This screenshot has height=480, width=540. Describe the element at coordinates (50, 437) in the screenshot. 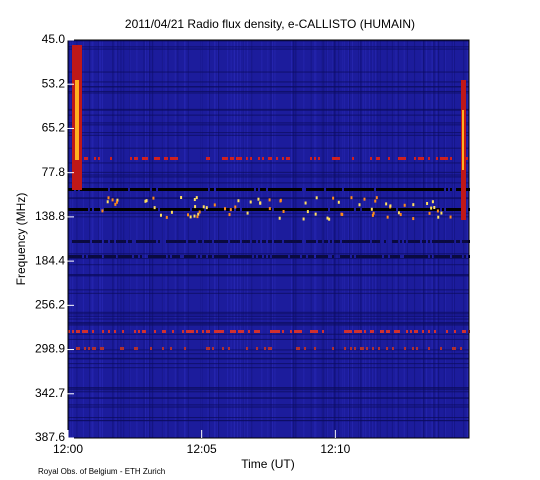

I see `y-tick-label: 387.6` at that location.